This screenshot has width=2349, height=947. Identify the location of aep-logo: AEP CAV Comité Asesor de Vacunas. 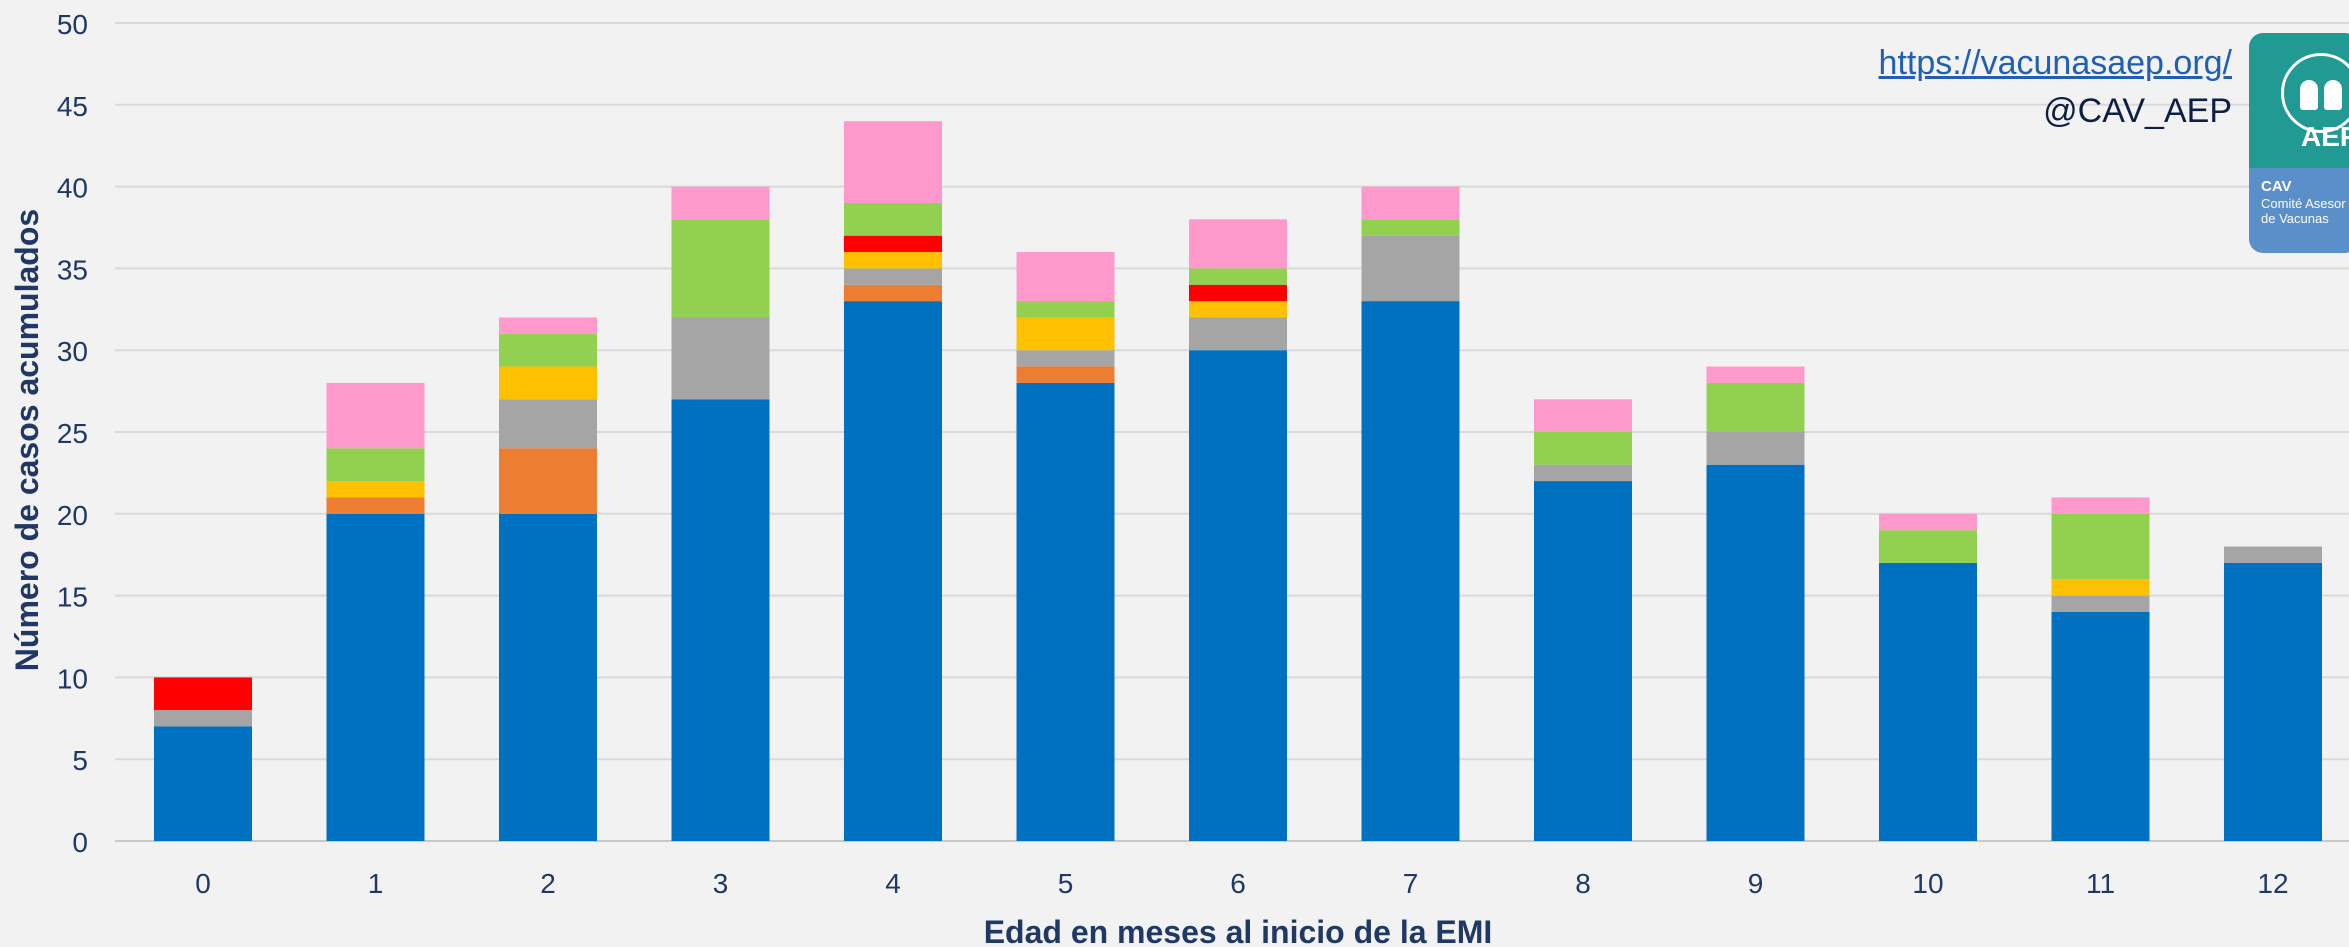
(2299, 143).